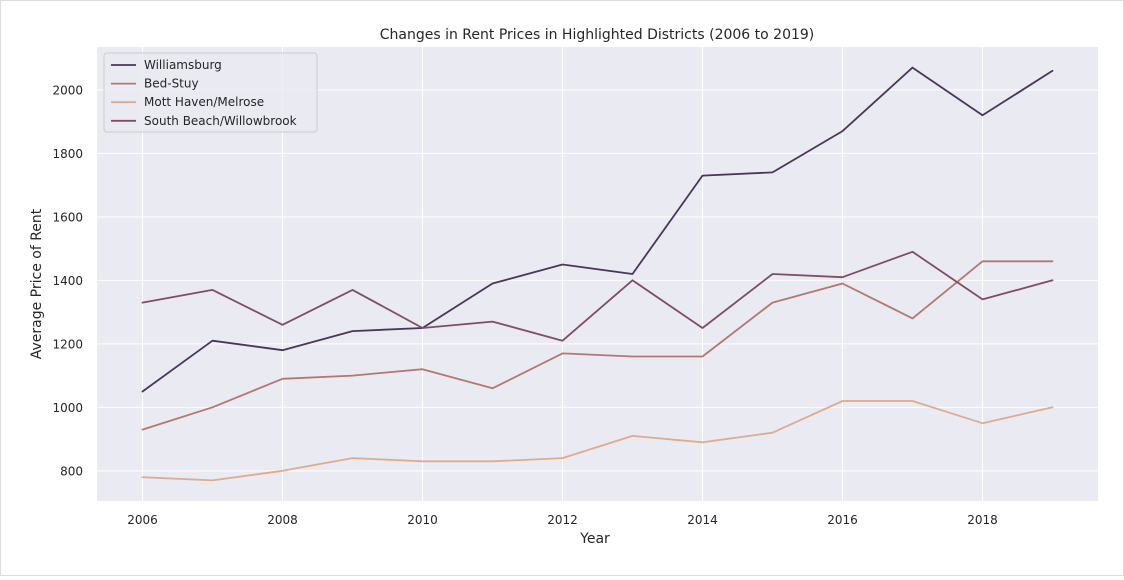 This screenshot has height=580, width=1124. Describe the element at coordinates (220, 121) in the screenshot. I see `legend-label: South Beach/Willowbrook` at that location.